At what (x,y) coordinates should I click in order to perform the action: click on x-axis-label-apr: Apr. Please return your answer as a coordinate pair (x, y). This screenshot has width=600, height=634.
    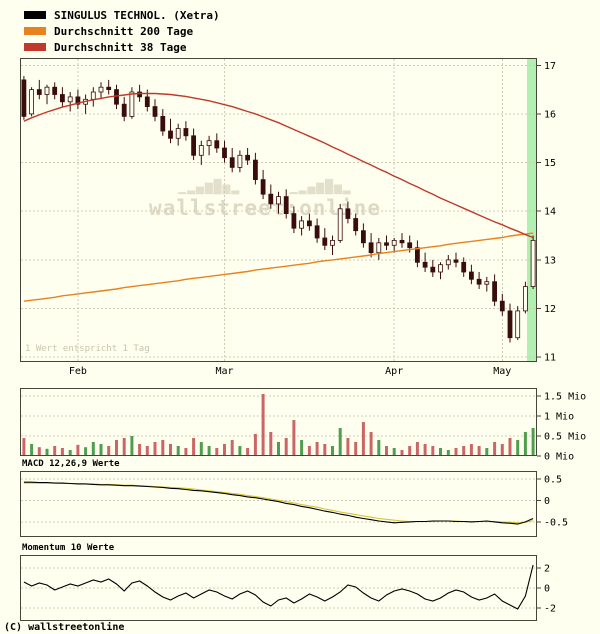
    Looking at the image, I should click on (394, 371).